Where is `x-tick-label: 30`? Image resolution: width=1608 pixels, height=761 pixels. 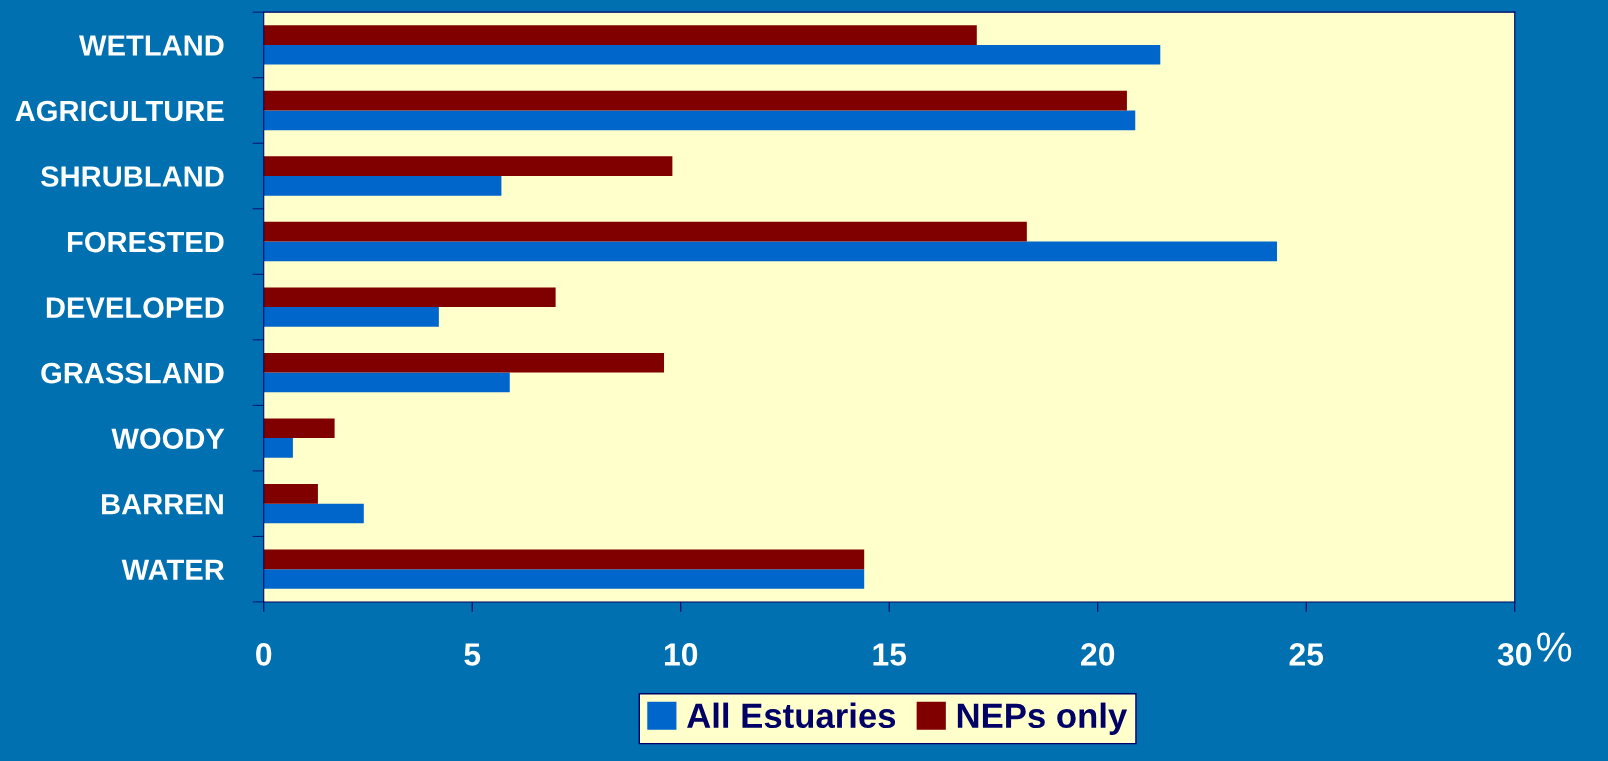
x-tick-label: 30 is located at coordinates (1514, 654).